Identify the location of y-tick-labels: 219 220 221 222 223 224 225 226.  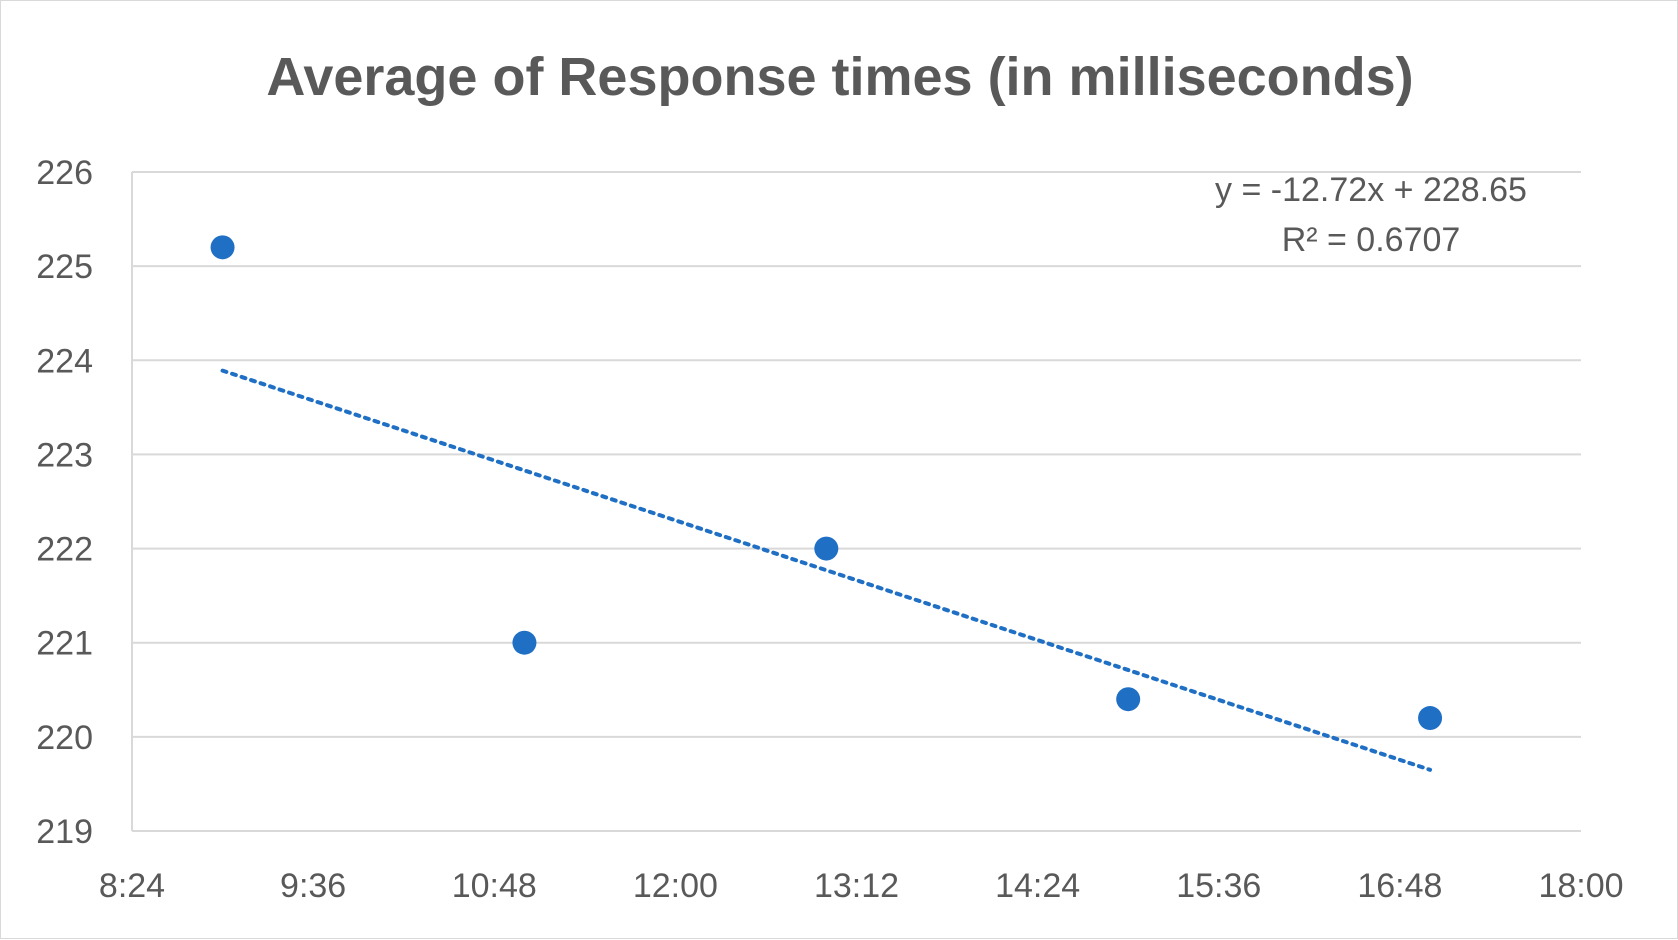
(64, 502).